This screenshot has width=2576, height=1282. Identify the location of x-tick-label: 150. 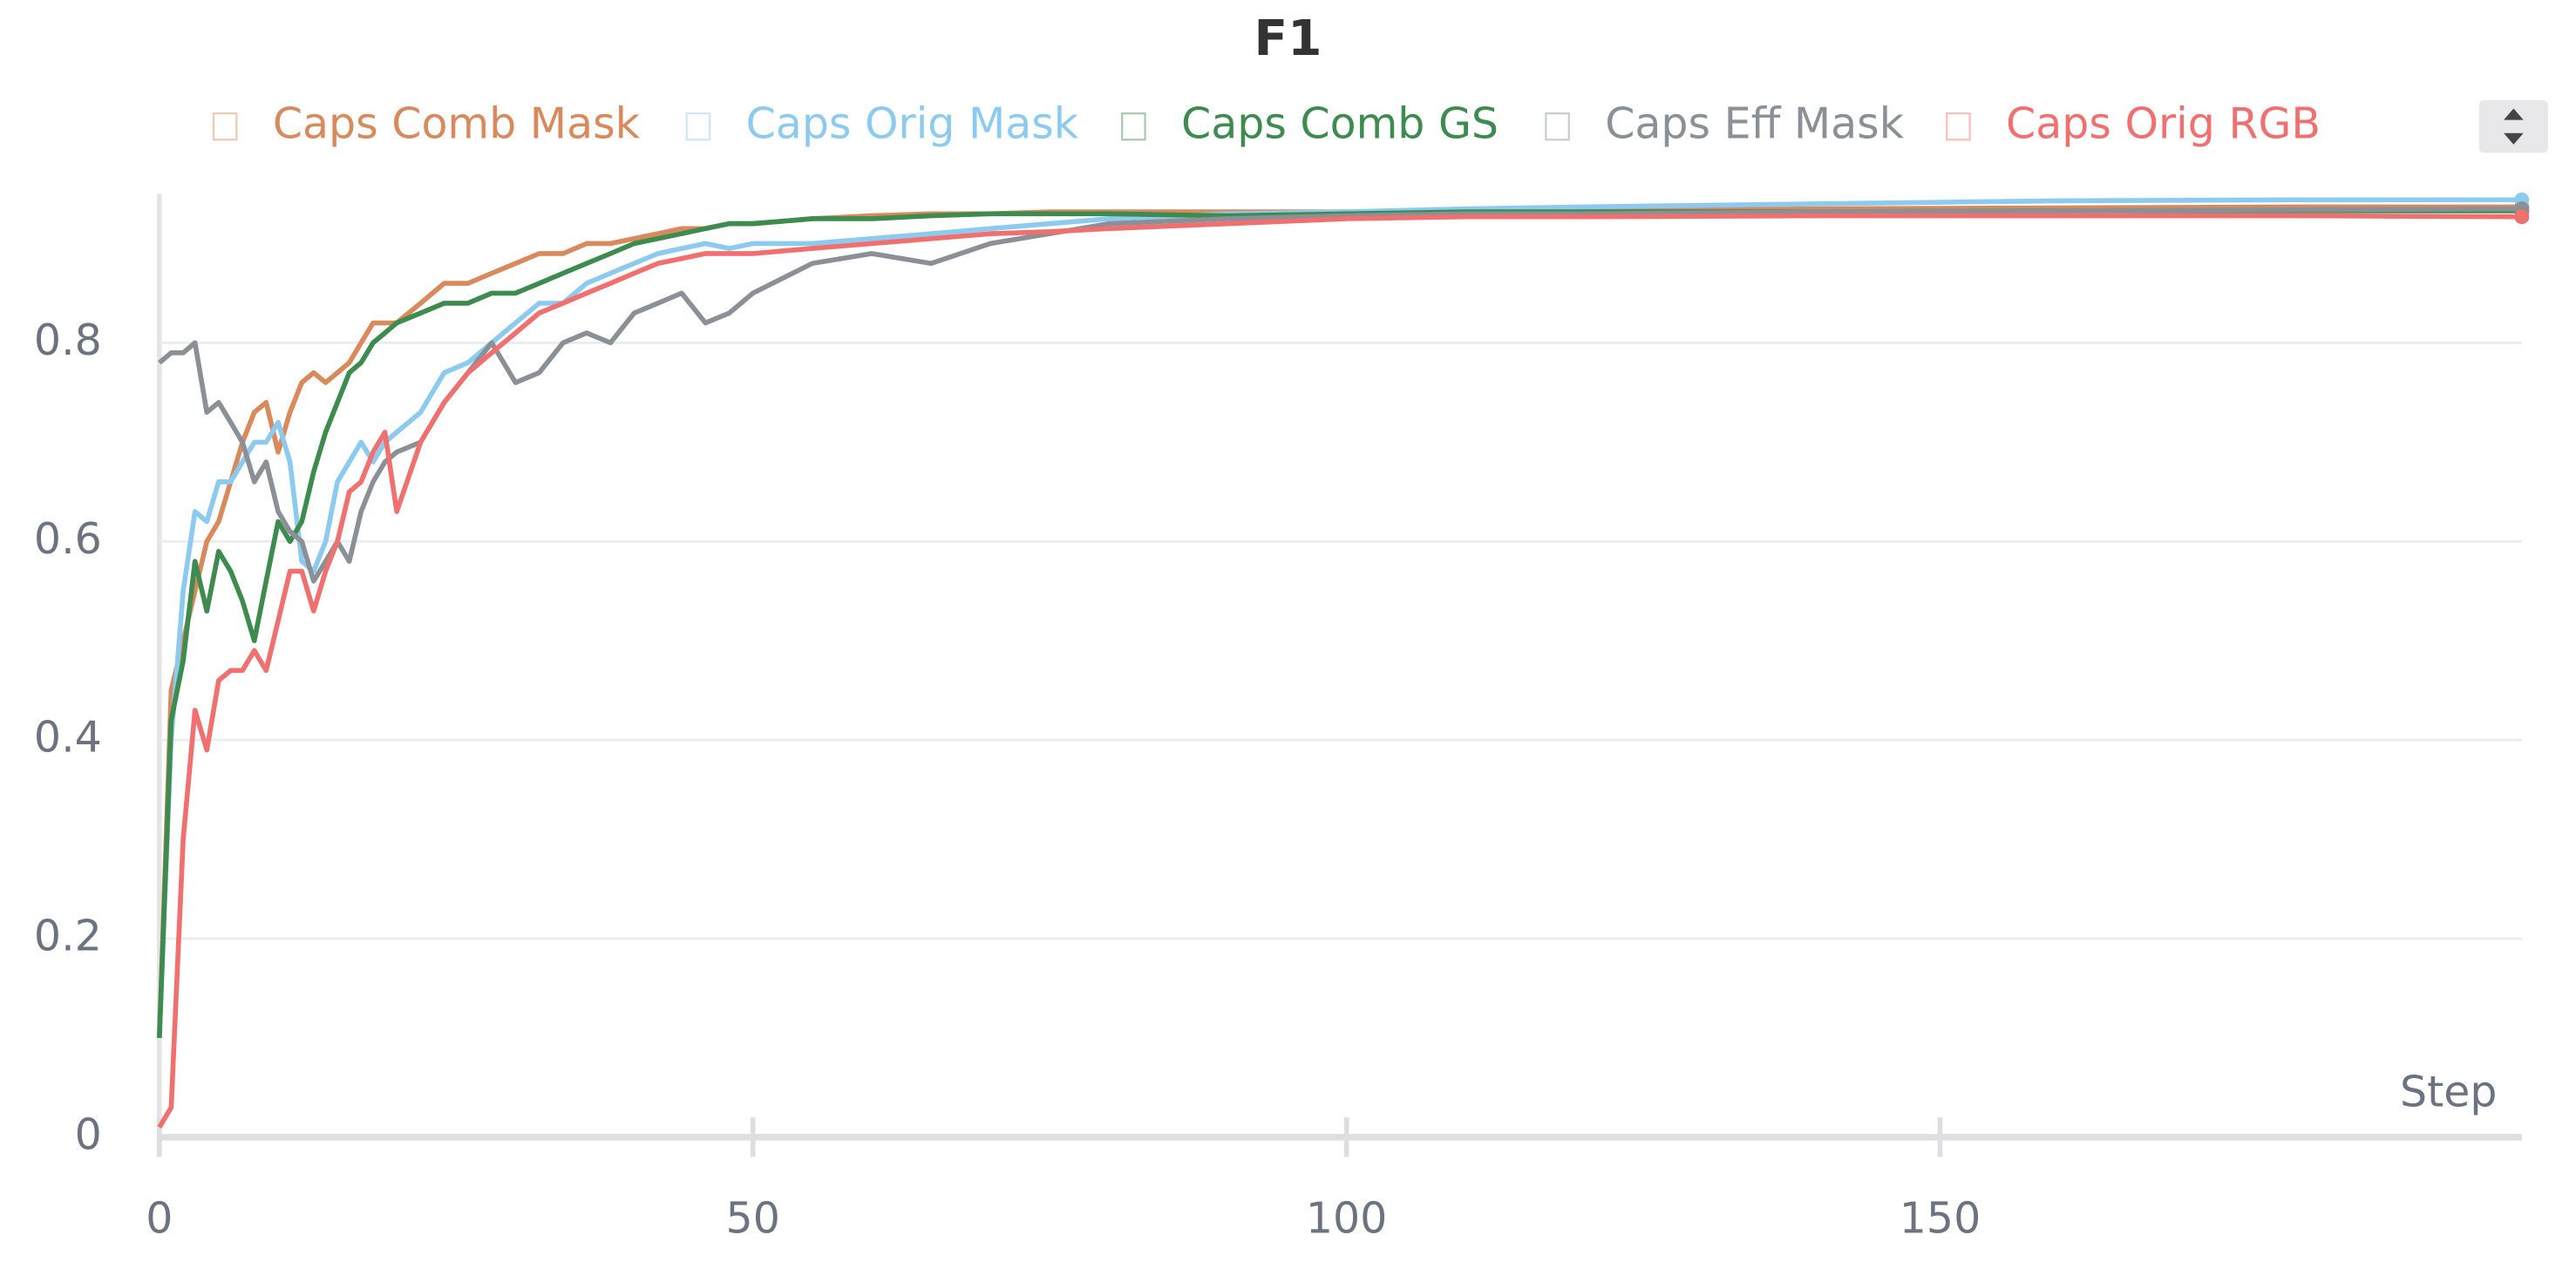
(1940, 1218).